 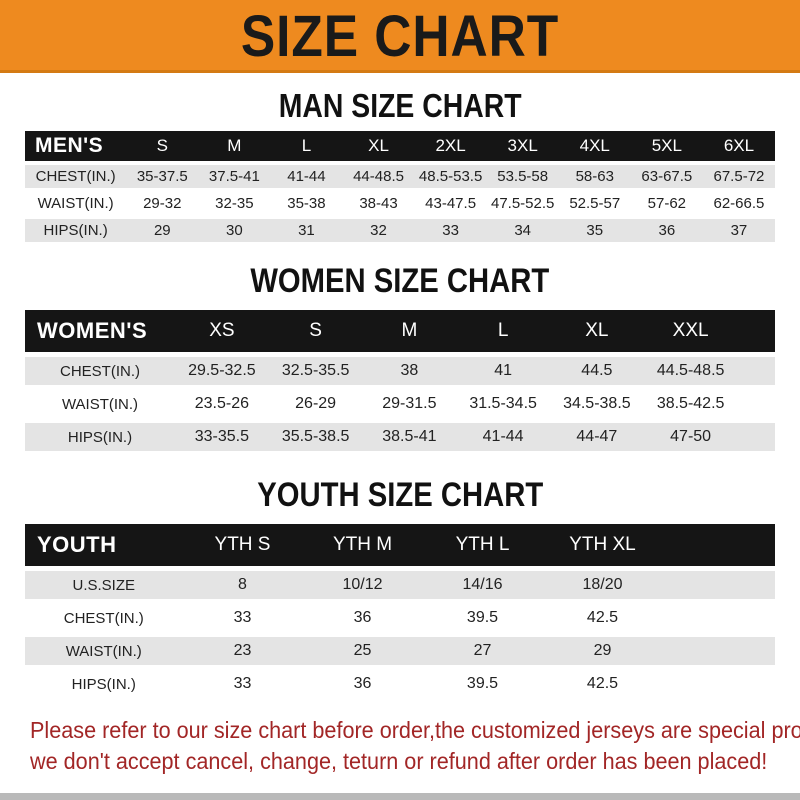 I want to click on table-group-label: WOMEN'S, so click(x=100, y=331).